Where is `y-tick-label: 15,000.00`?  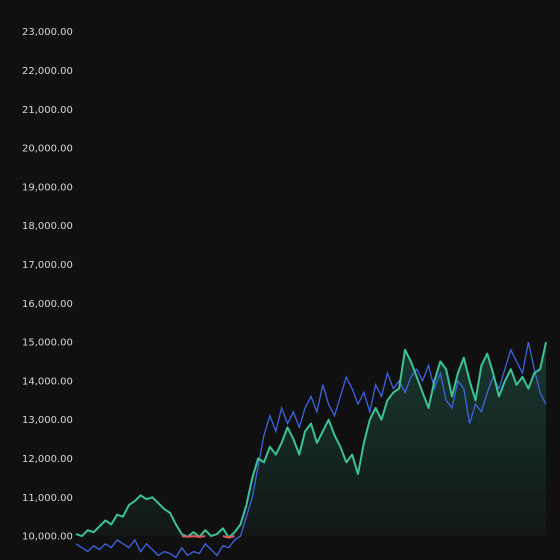 y-tick-label: 15,000.00 is located at coordinates (47, 343).